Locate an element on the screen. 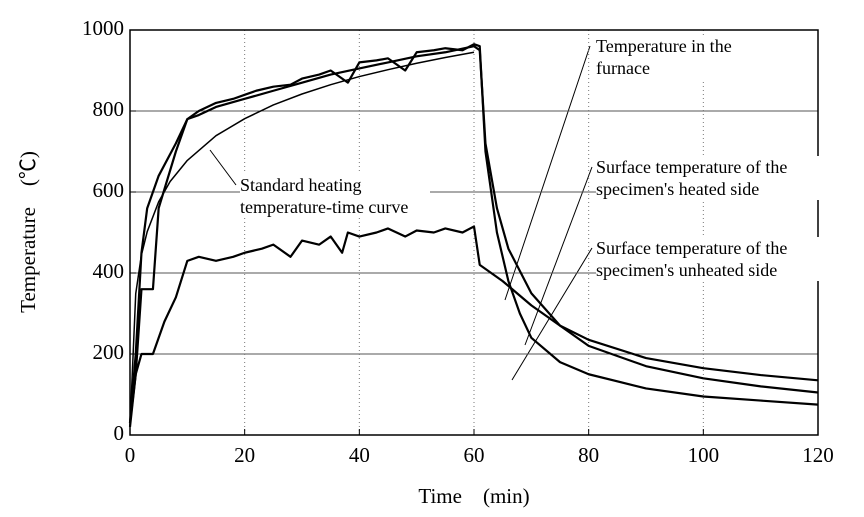 This screenshot has width=864, height=517. y-tick-label: 600 is located at coordinates (109, 190).